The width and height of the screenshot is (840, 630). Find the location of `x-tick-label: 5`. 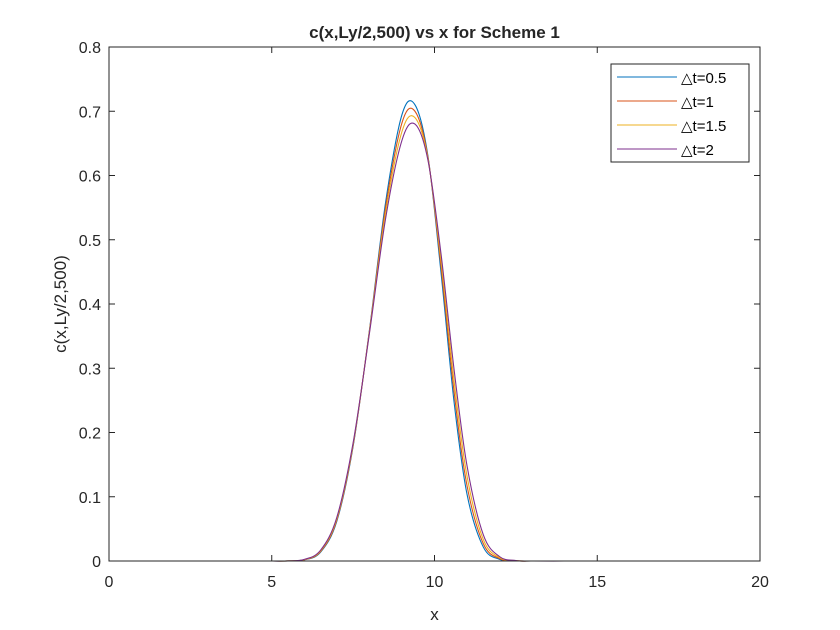

x-tick-label: 5 is located at coordinates (271, 582).